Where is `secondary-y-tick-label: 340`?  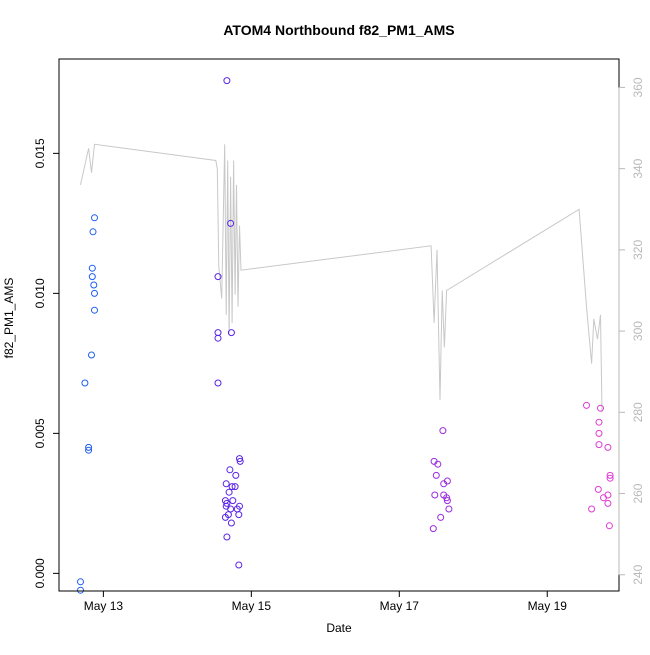
secondary-y-tick-label: 340 is located at coordinates (638, 168).